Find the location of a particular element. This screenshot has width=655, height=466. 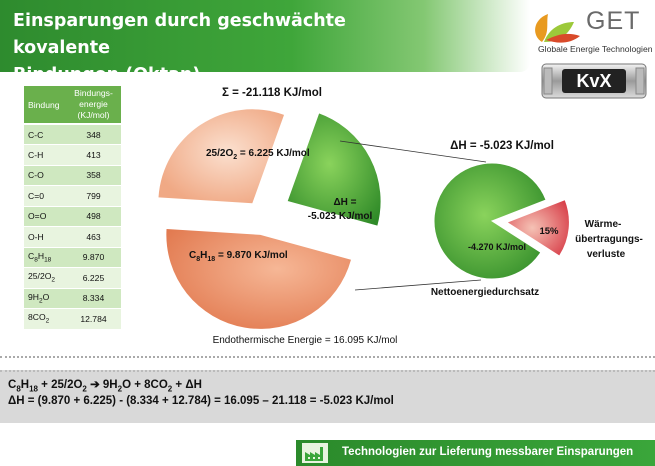

logo-brand: GET is located at coordinates (613, 21).